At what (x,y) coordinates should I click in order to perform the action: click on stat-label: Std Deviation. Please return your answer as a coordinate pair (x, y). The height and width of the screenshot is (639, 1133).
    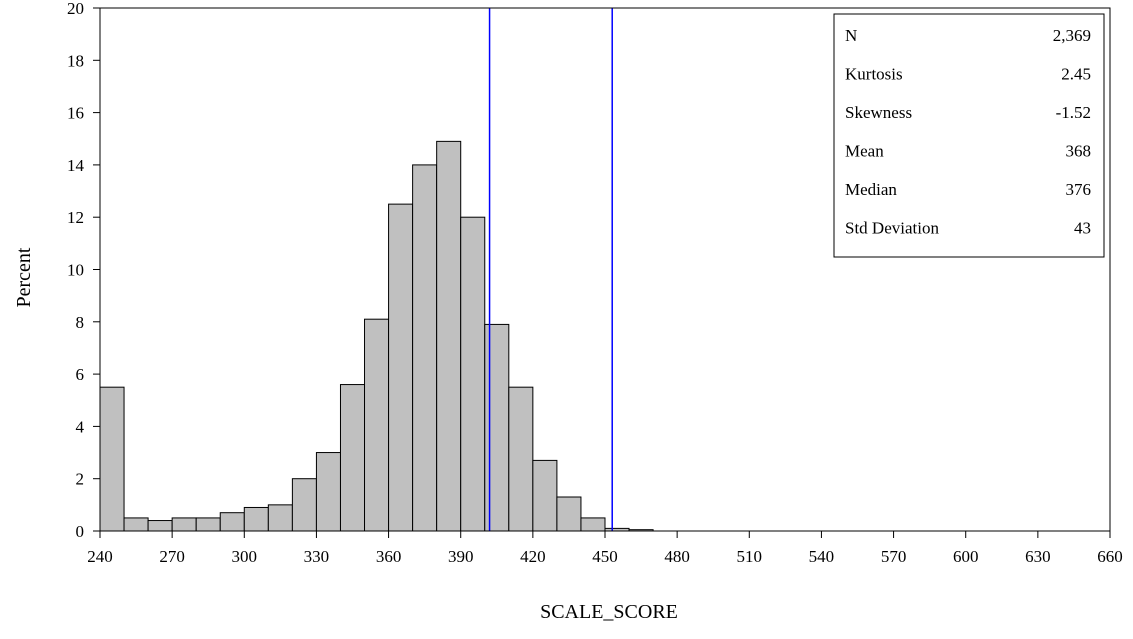
    Looking at the image, I should click on (892, 228).